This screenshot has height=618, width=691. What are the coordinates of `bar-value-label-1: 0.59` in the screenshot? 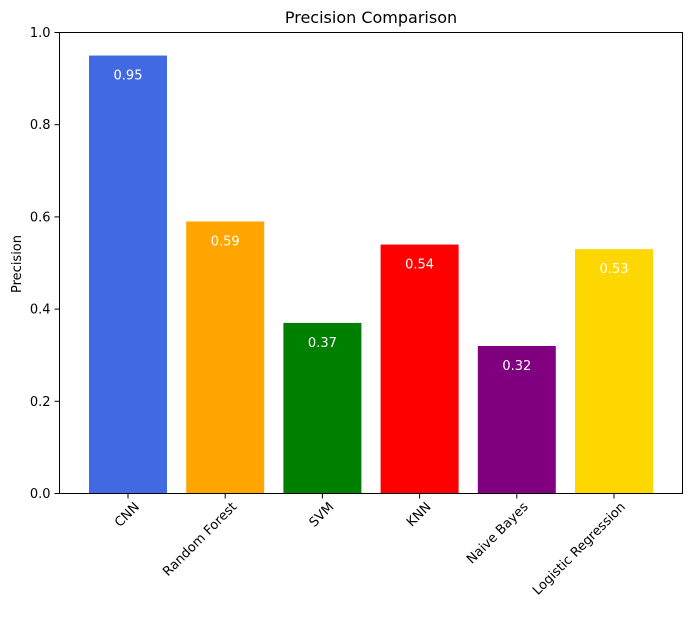 It's located at (225, 242).